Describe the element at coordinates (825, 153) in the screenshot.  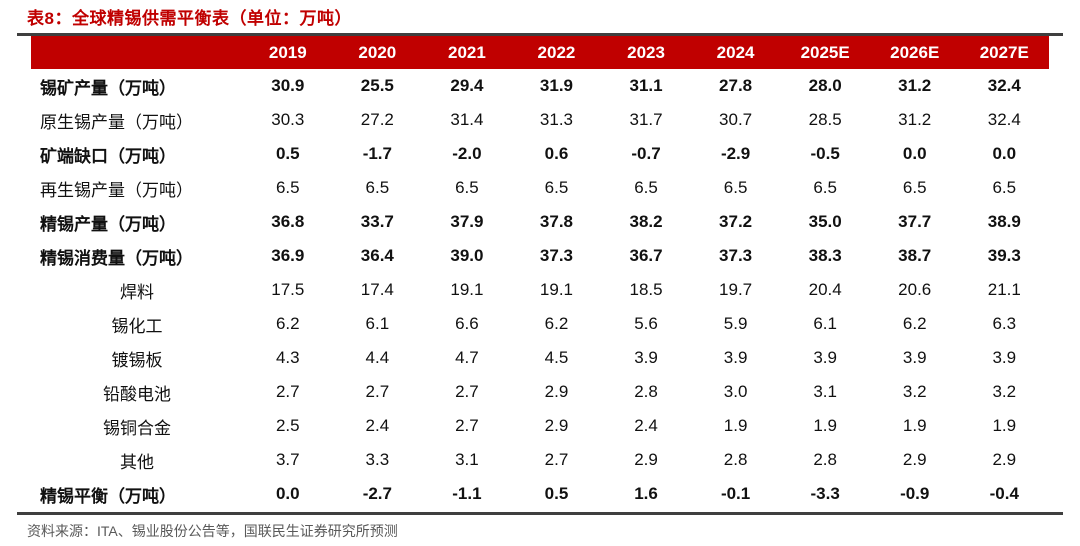
I see `value-cell: -0.5` at that location.